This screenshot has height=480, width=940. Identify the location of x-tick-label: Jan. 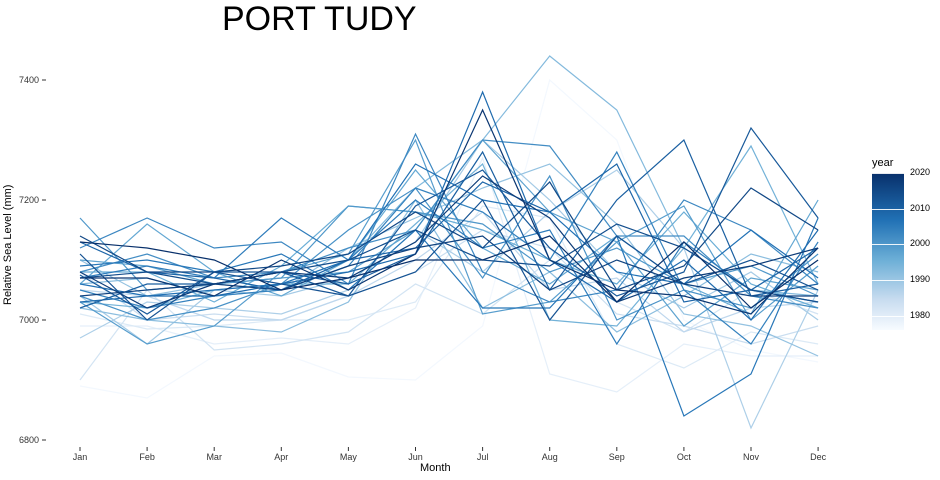
(80, 457).